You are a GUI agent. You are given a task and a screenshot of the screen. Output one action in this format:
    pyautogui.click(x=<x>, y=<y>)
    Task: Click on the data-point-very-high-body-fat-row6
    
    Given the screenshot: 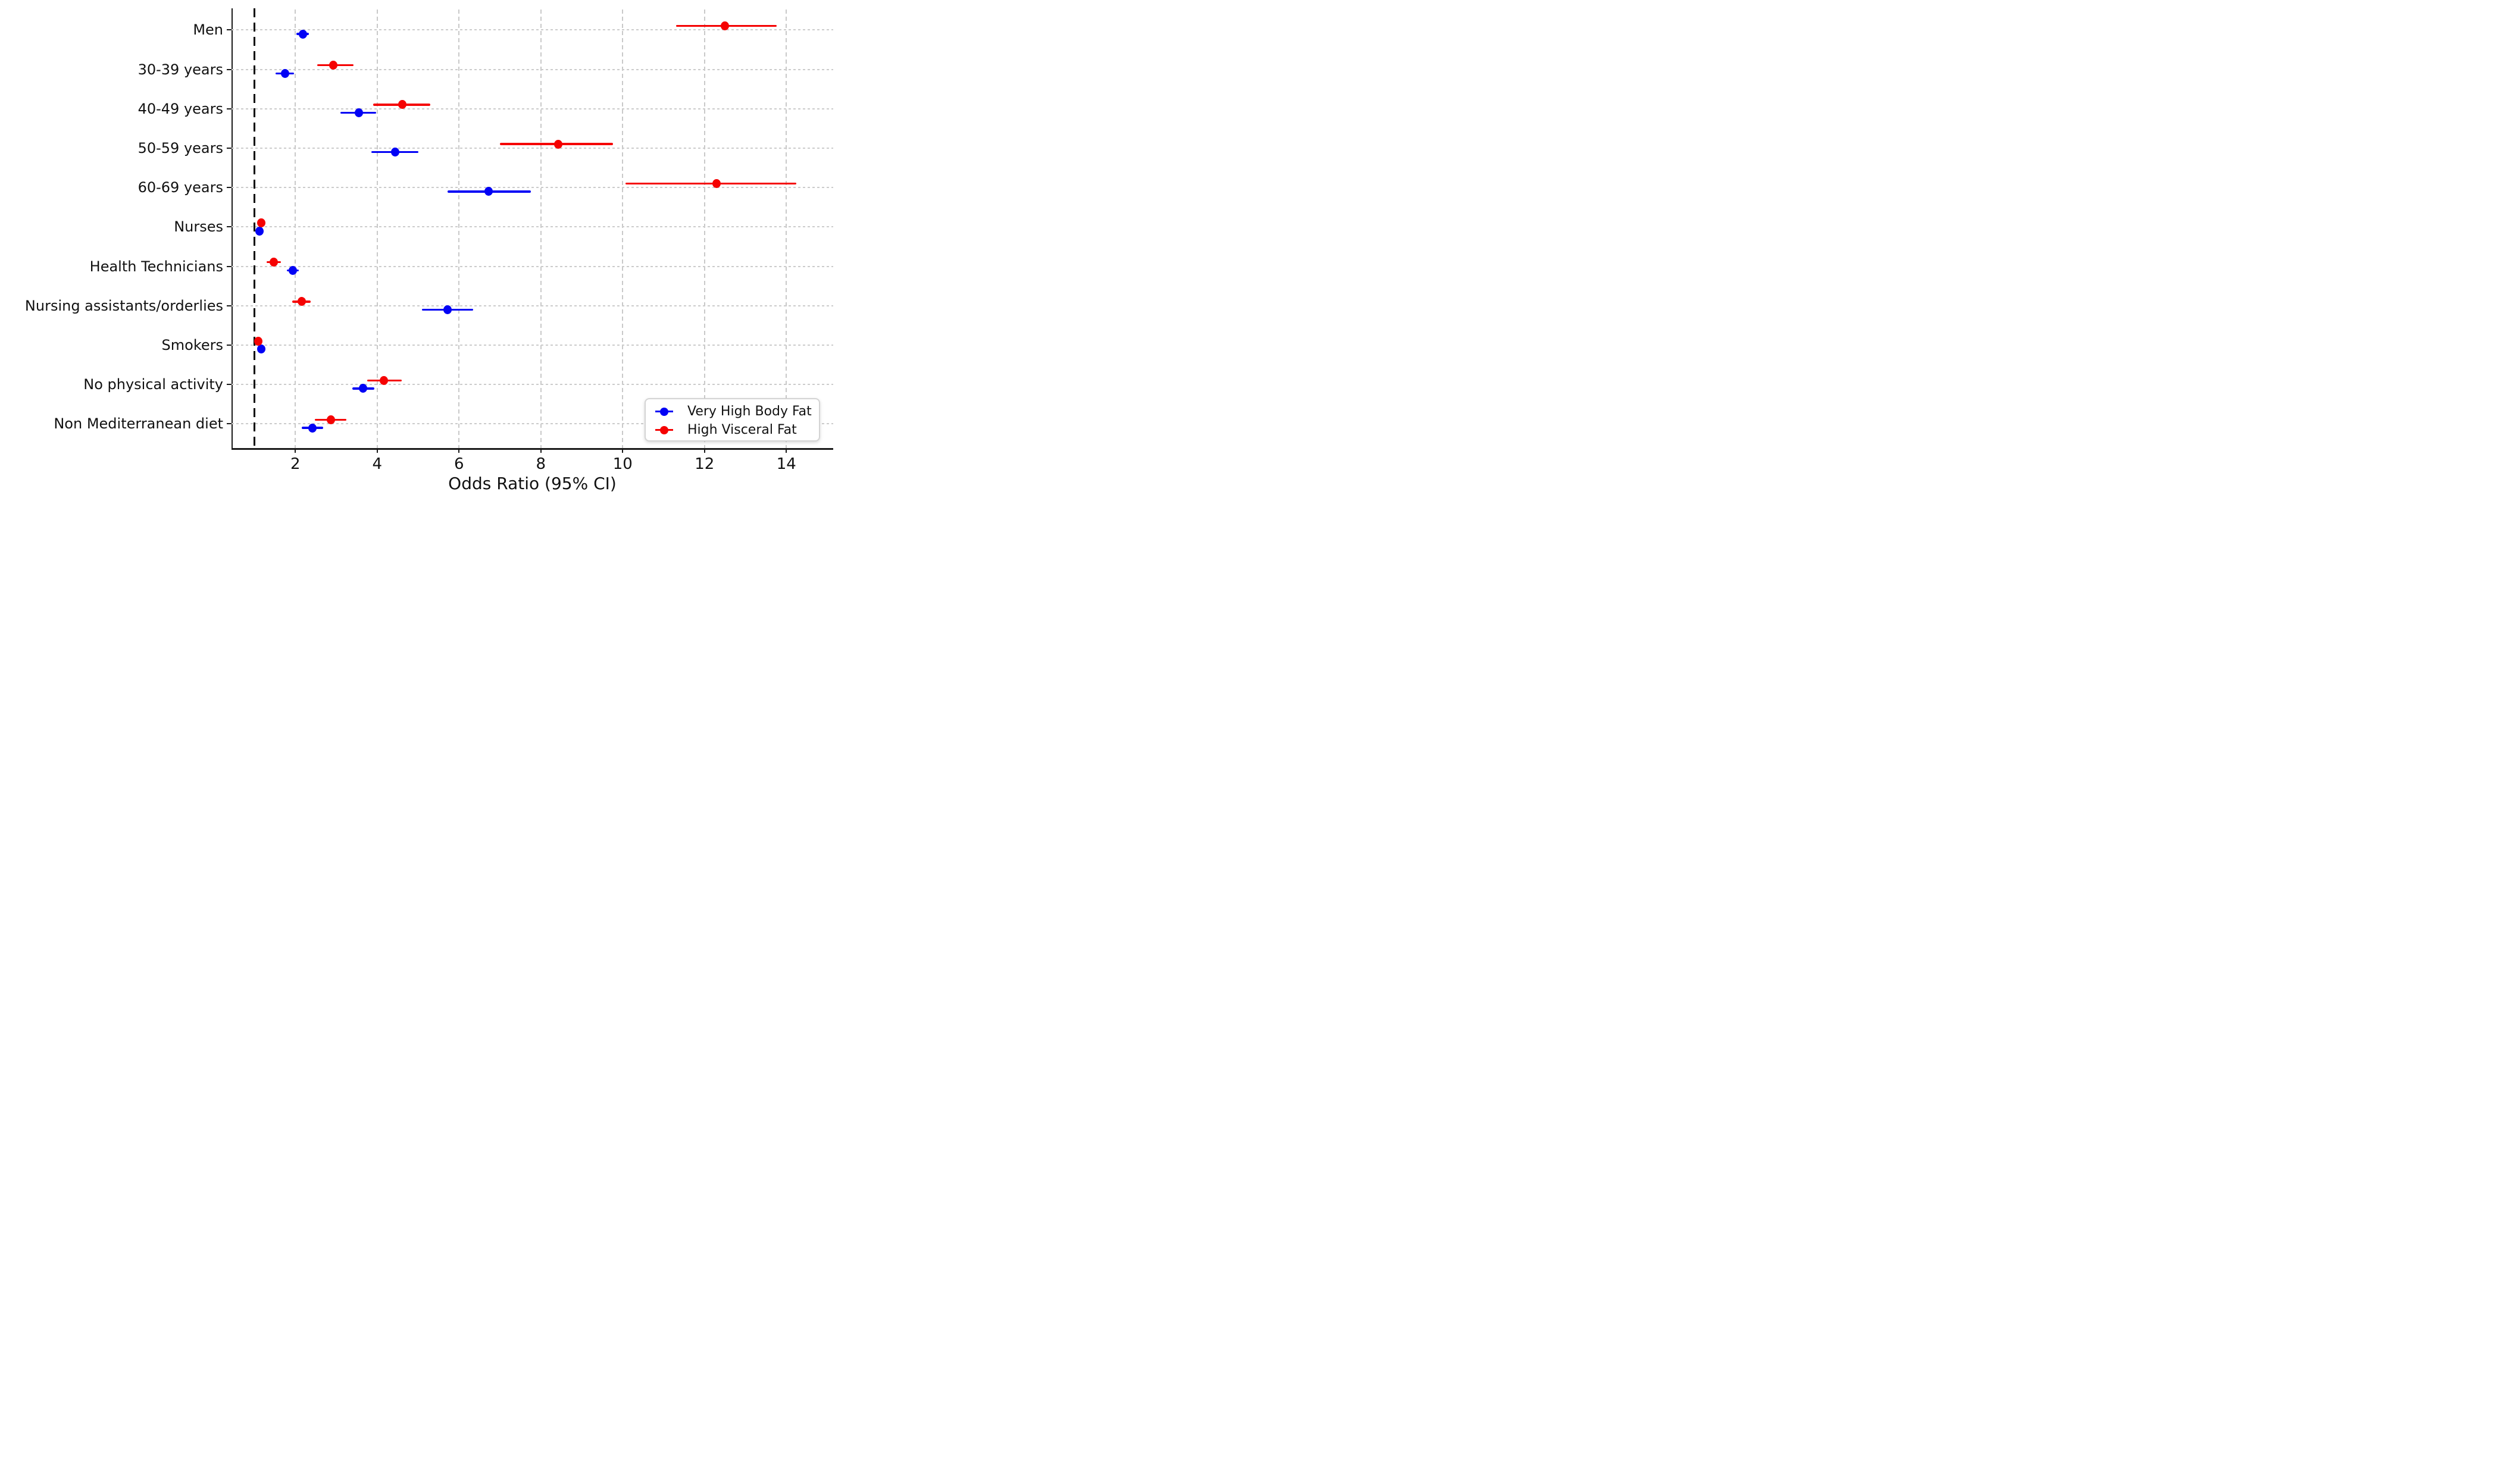 What is the action you would take?
    pyautogui.click(x=293, y=270)
    